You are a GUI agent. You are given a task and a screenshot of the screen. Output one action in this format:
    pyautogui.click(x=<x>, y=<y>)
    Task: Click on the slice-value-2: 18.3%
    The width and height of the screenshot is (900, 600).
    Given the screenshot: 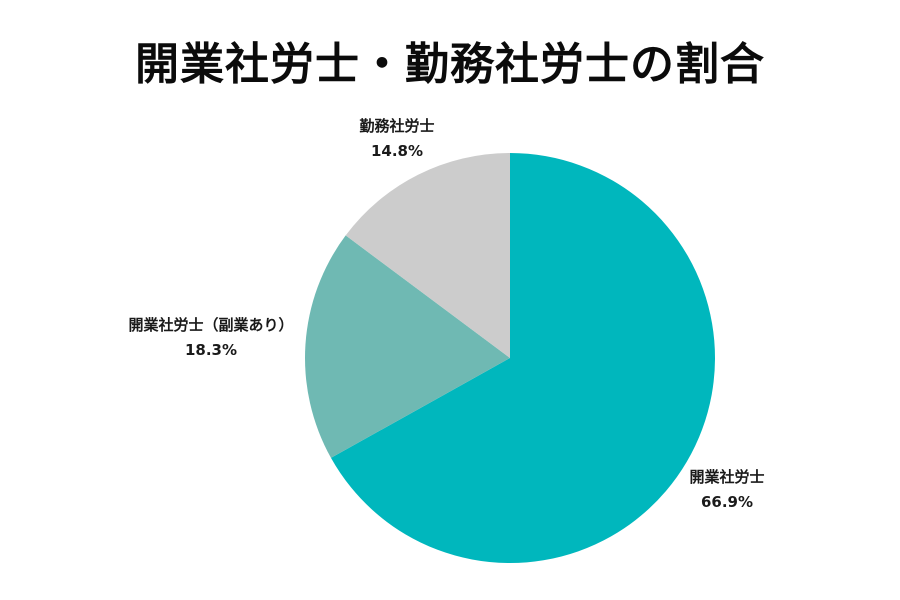 What is the action you would take?
    pyautogui.click(x=211, y=350)
    